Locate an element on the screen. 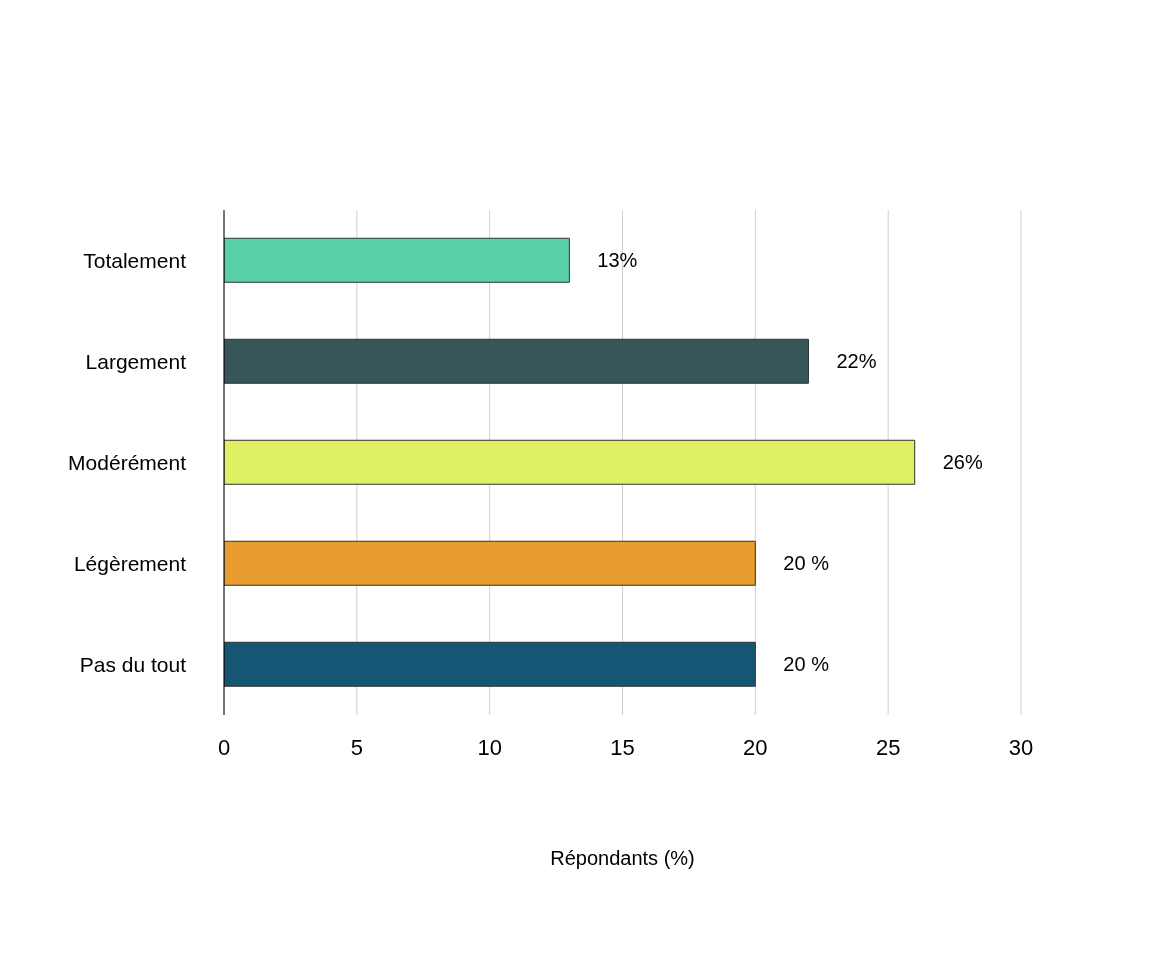 The image size is (1170, 963). x-tick-label: 10 is located at coordinates (489, 747).